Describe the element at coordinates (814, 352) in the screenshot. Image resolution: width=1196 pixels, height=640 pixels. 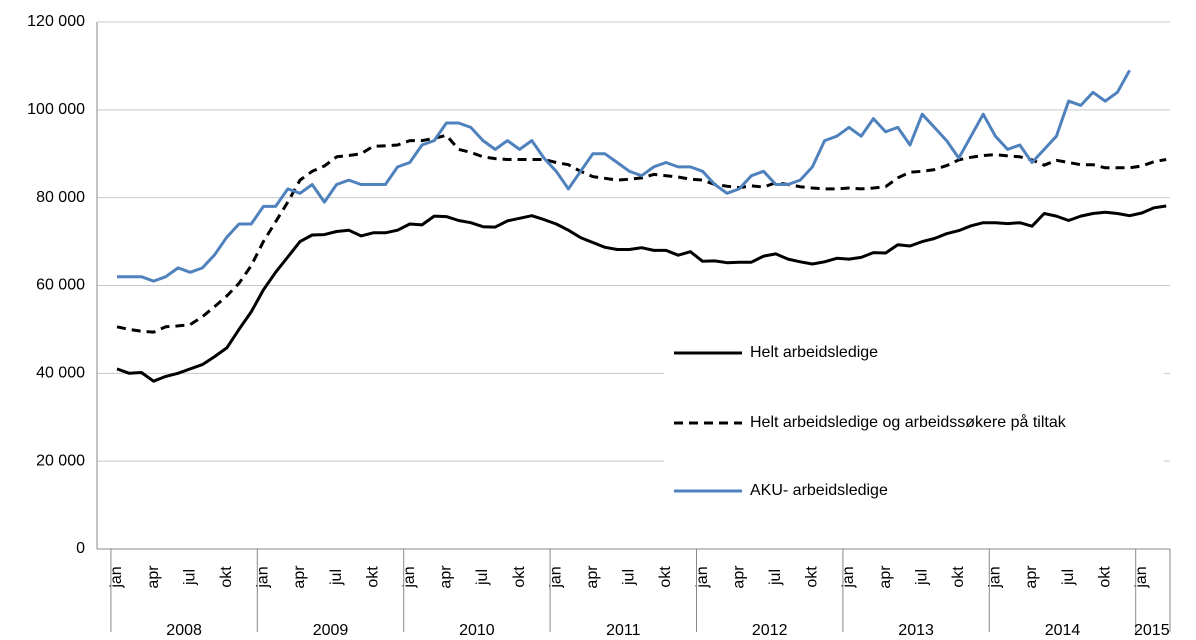
I see `legend-label: Helt arbeidsledige` at that location.